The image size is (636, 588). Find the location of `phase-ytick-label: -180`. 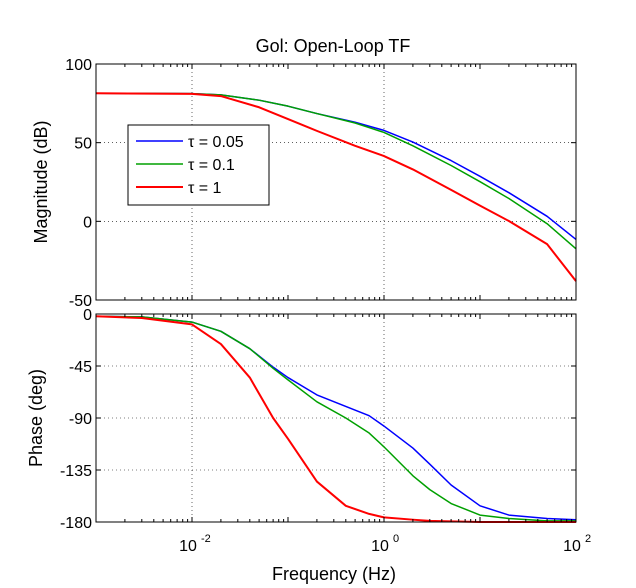

phase-ytick-label: -180 is located at coordinates (76, 523).